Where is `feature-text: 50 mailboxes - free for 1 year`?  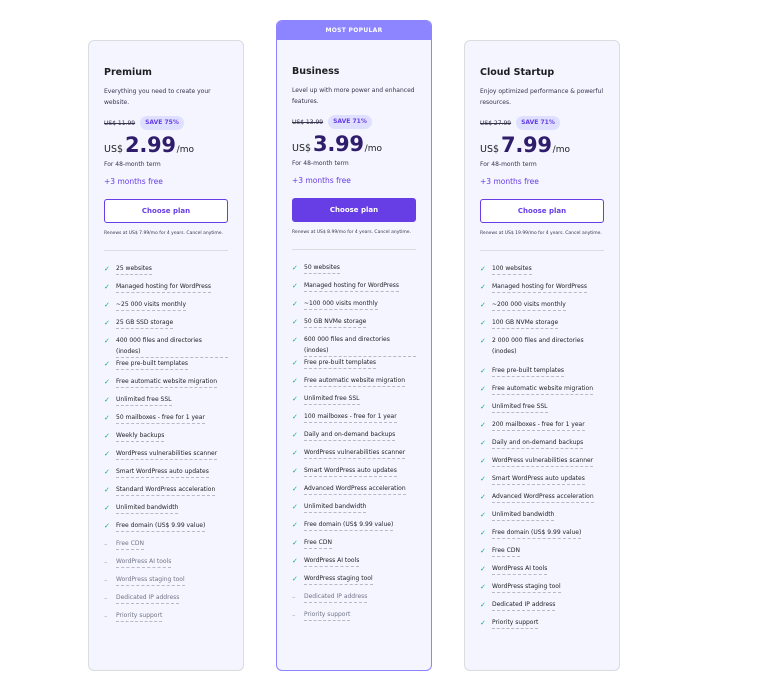
feature-text: 50 mailboxes - free for 1 year is located at coordinates (160, 418).